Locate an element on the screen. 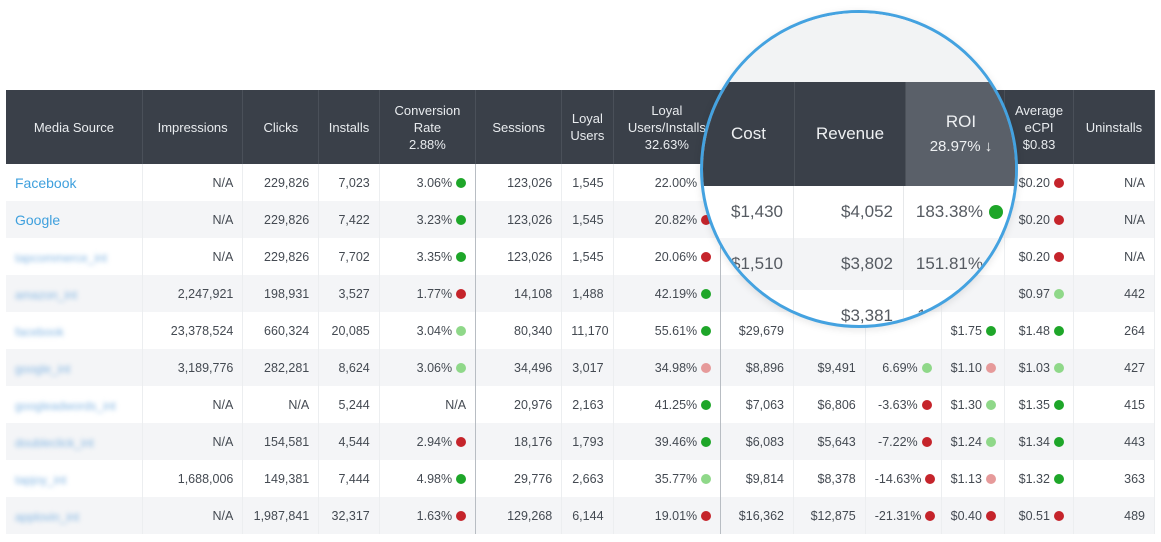 Image resolution: width=1161 pixels, height=542 pixels. cell-value: $1.30 is located at coordinates (966, 404).